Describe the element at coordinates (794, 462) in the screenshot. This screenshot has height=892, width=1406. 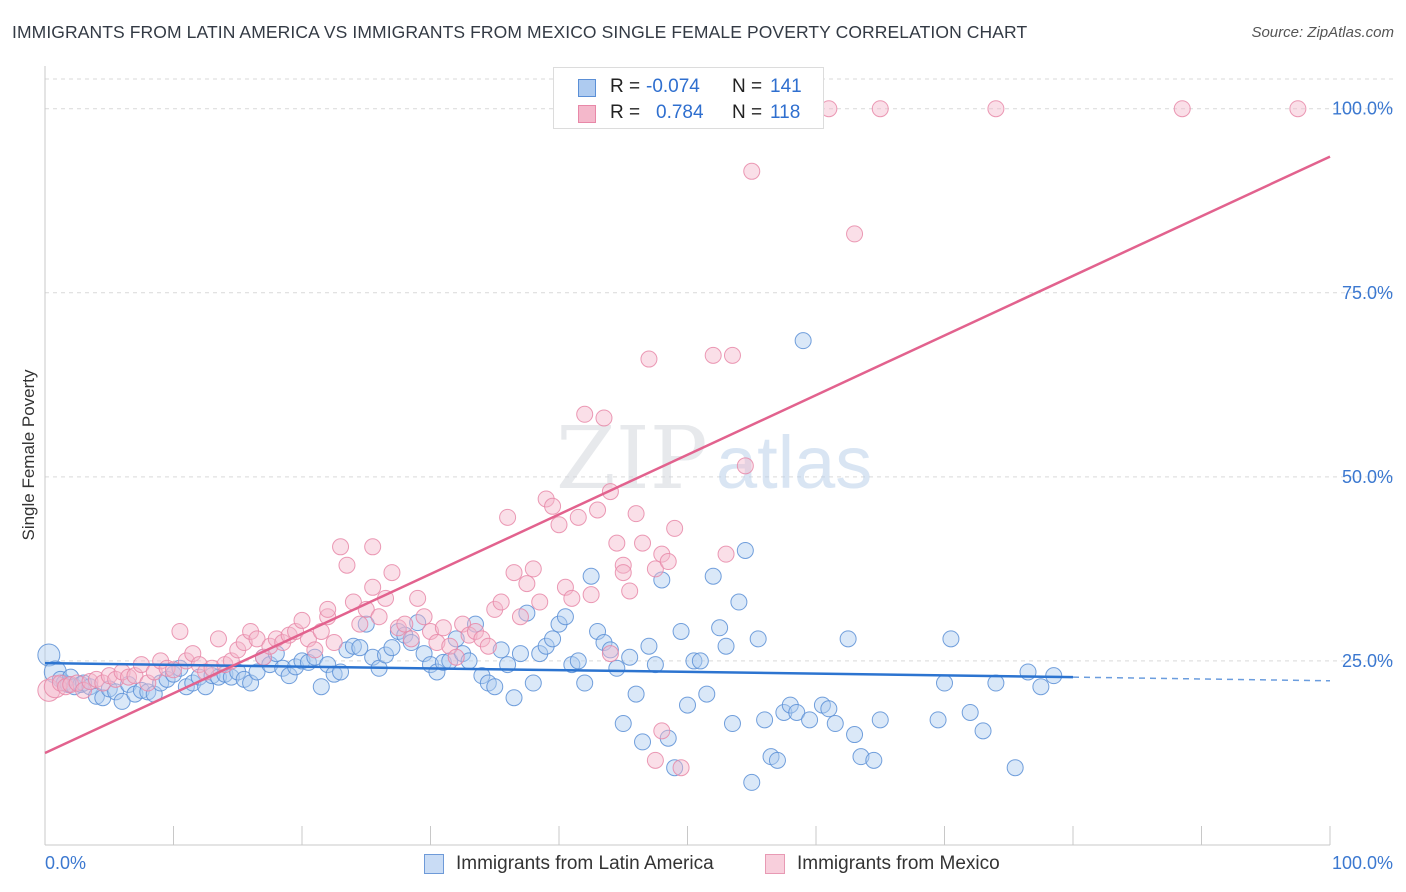
I see `watermark-atlas: atlas` at that location.